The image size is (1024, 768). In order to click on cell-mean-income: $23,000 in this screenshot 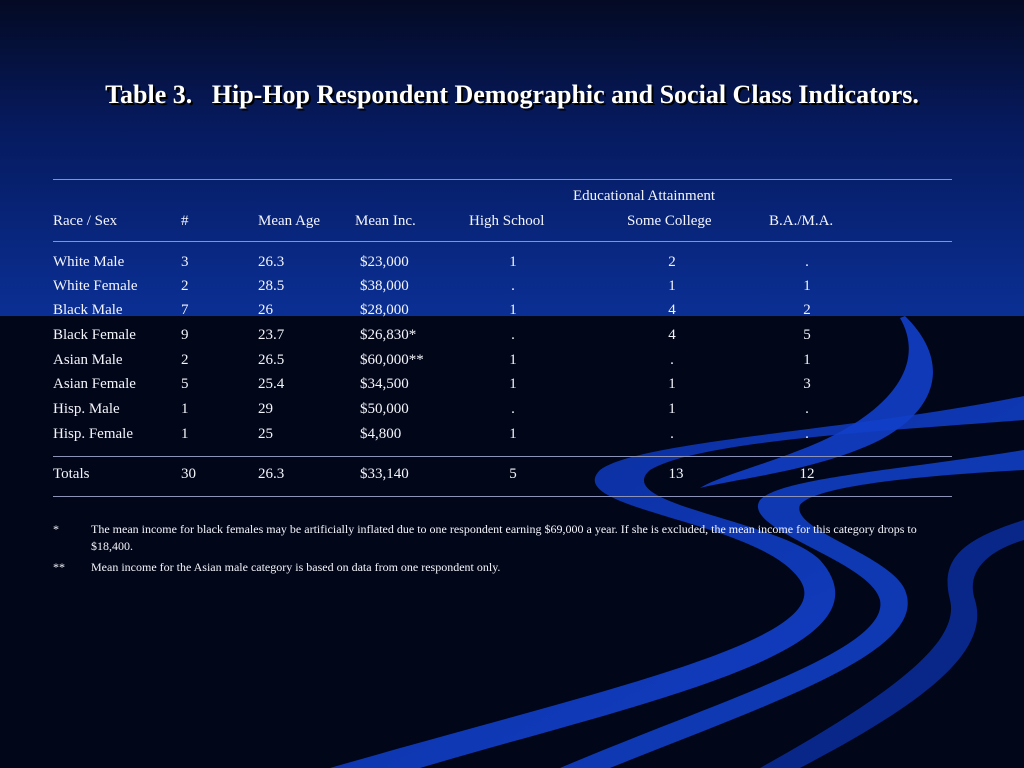, I will do `click(384, 262)`.